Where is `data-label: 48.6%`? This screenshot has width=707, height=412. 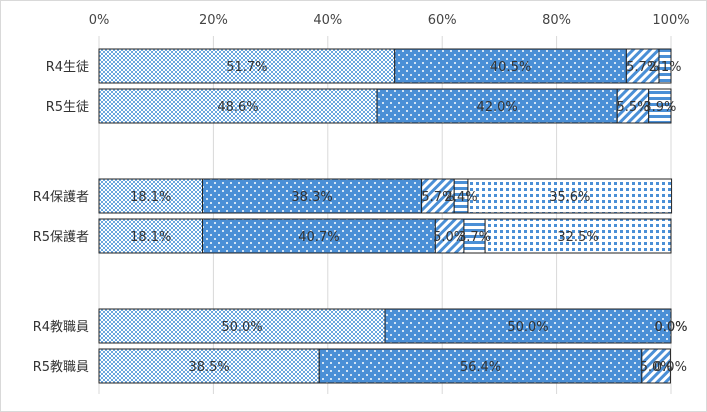
data-label: 48.6% is located at coordinates (237, 107).